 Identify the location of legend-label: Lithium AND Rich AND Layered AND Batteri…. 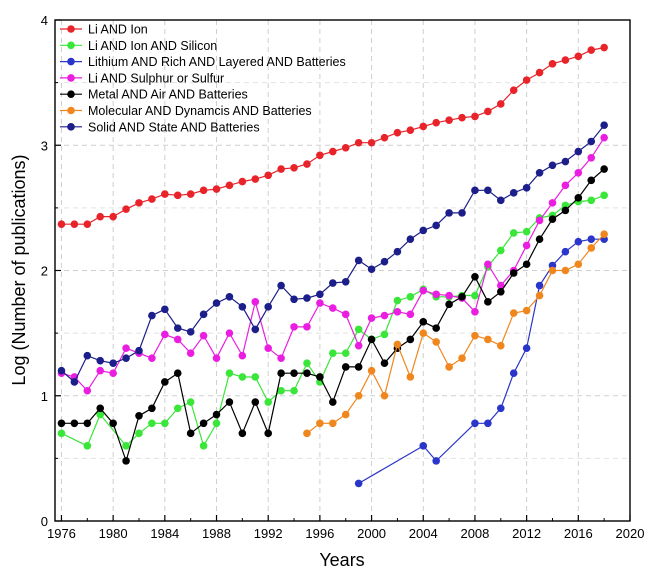
(217, 62).